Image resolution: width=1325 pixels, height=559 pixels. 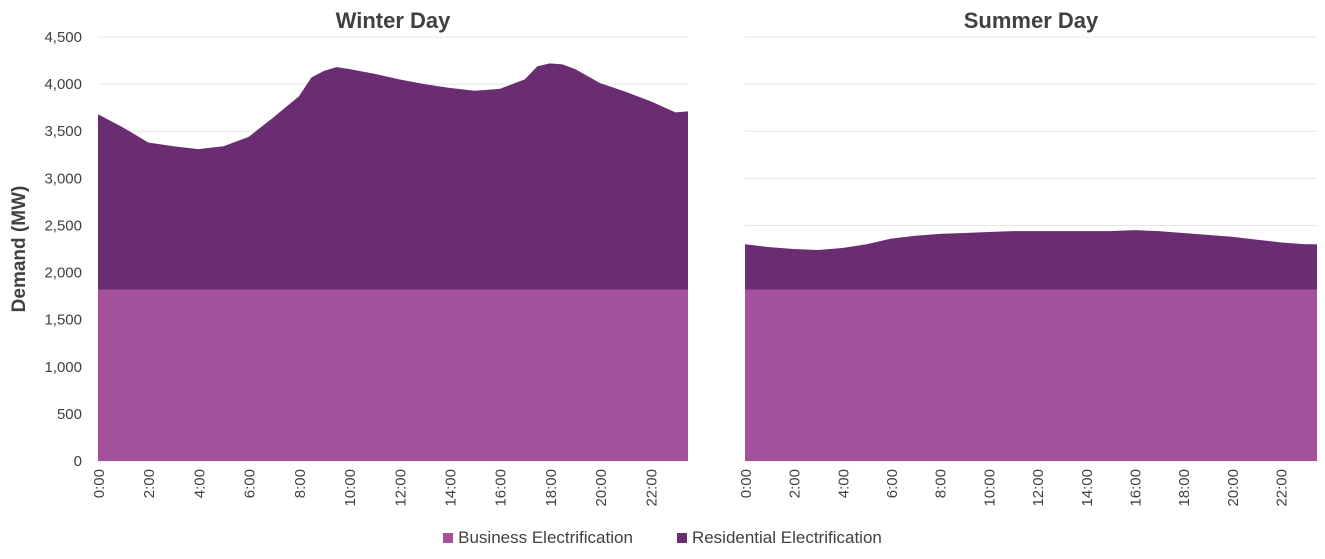 What do you see at coordinates (63, 131) in the screenshot?
I see `y-tick-label: 3,500` at bounding box center [63, 131].